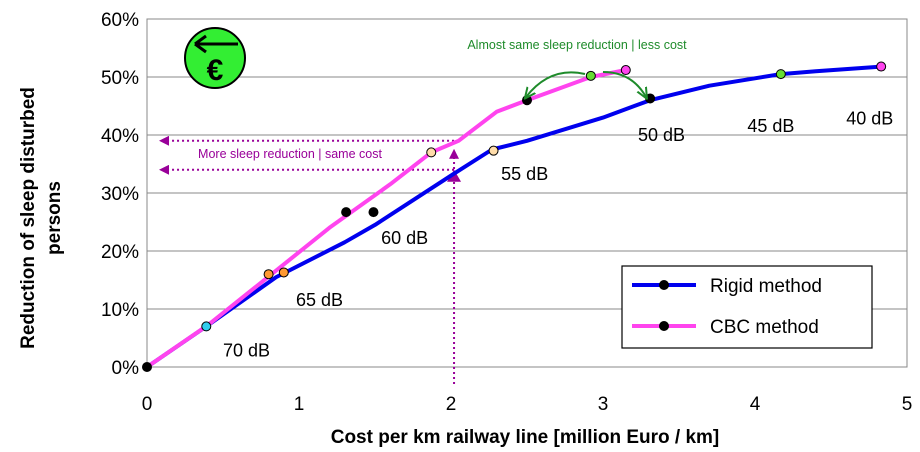 This screenshot has width=920, height=452. I want to click on legend-box, so click(747, 307).